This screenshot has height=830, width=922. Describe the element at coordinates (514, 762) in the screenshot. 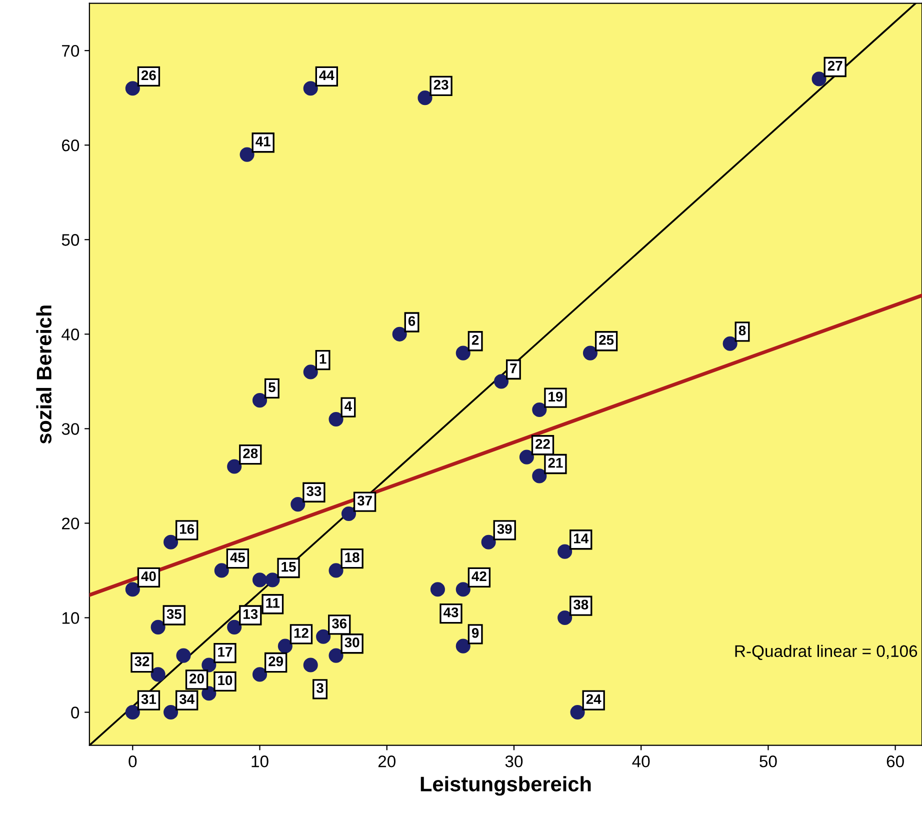

I see `x-tick-label: 30` at that location.